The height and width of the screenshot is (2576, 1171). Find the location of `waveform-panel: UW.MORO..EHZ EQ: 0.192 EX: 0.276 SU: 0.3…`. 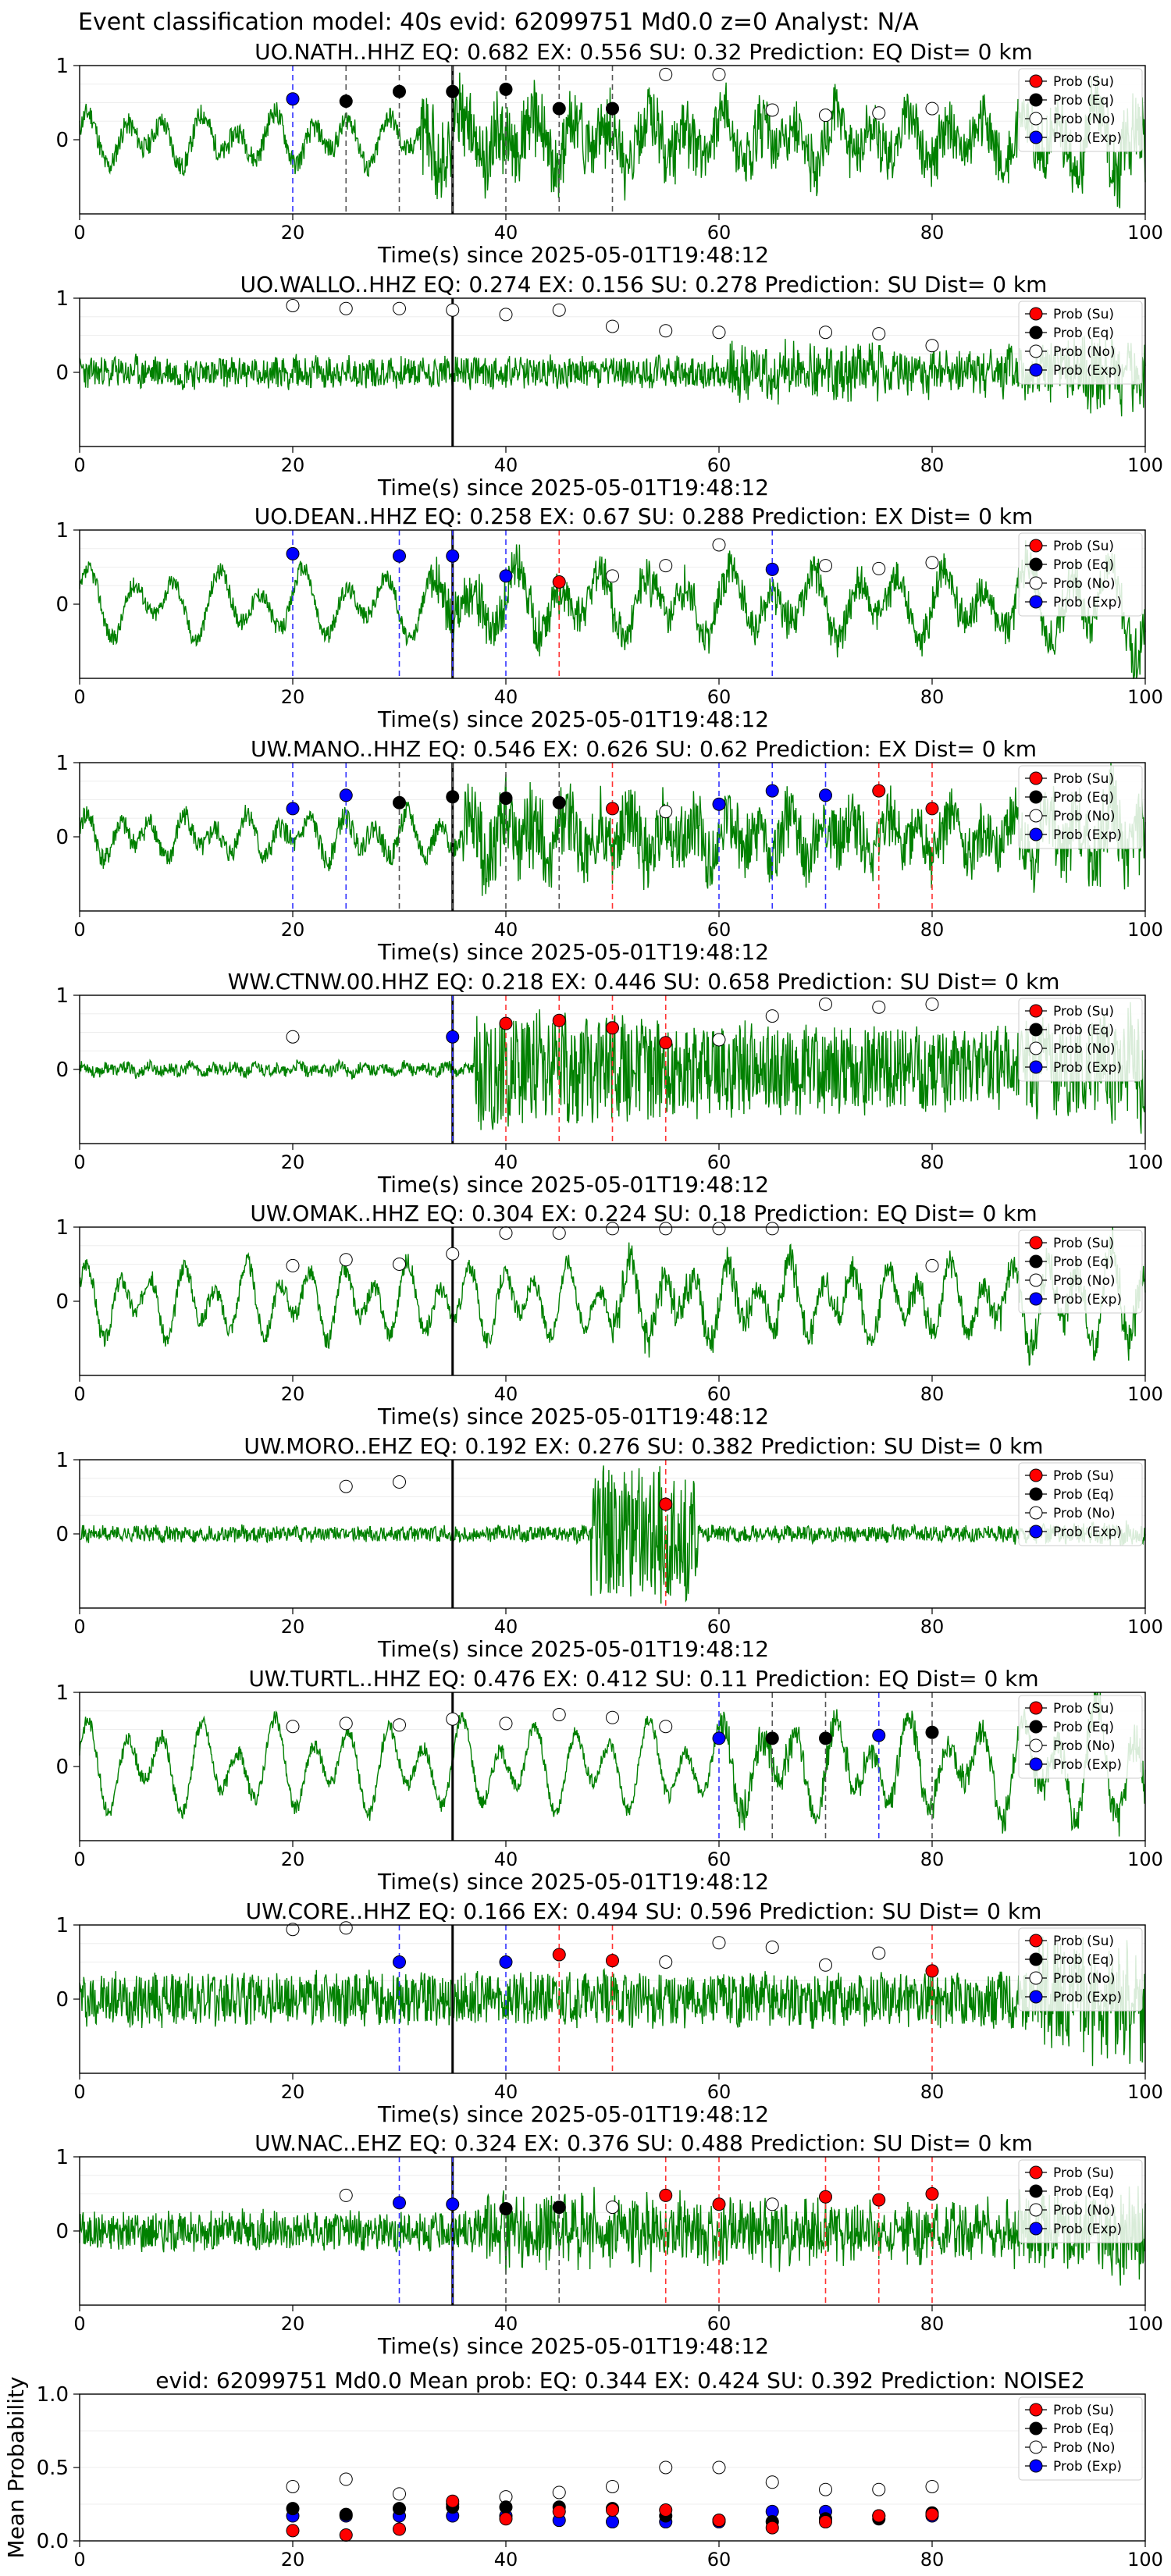

waveform-panel: UW.MORO..EHZ EQ: 0.192 EX: 0.276 SU: 0.3… is located at coordinates (608, 1547).